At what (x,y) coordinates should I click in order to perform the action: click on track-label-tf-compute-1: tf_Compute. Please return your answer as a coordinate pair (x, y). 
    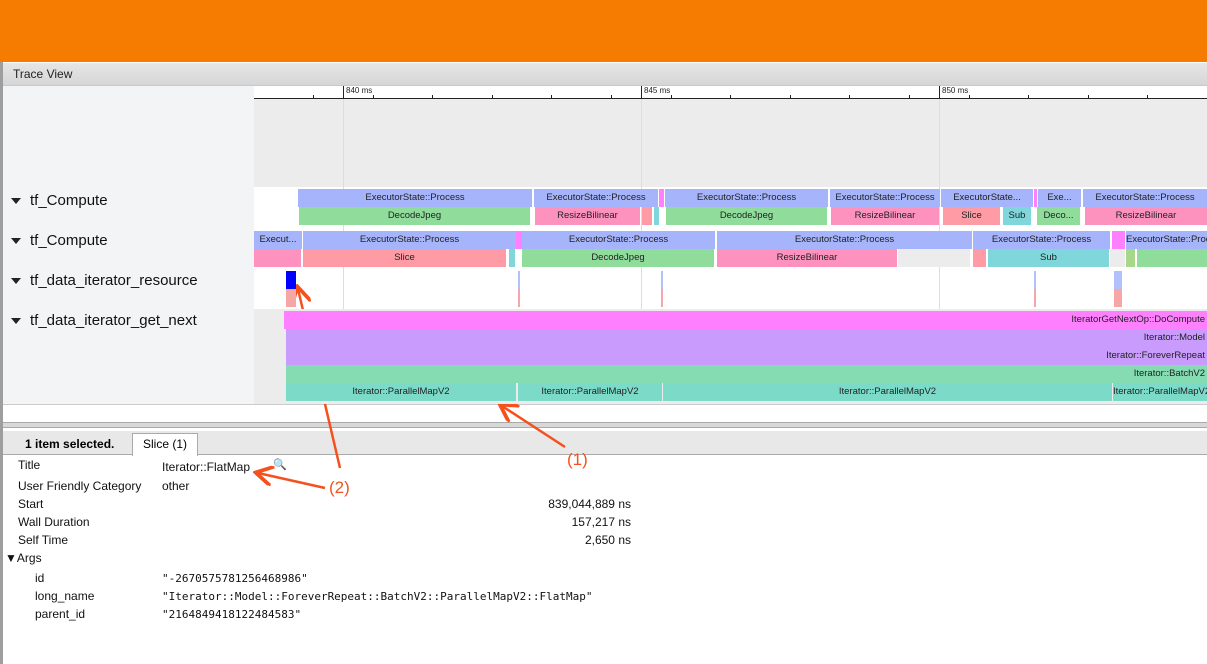
    Looking at the image, I should click on (59, 200).